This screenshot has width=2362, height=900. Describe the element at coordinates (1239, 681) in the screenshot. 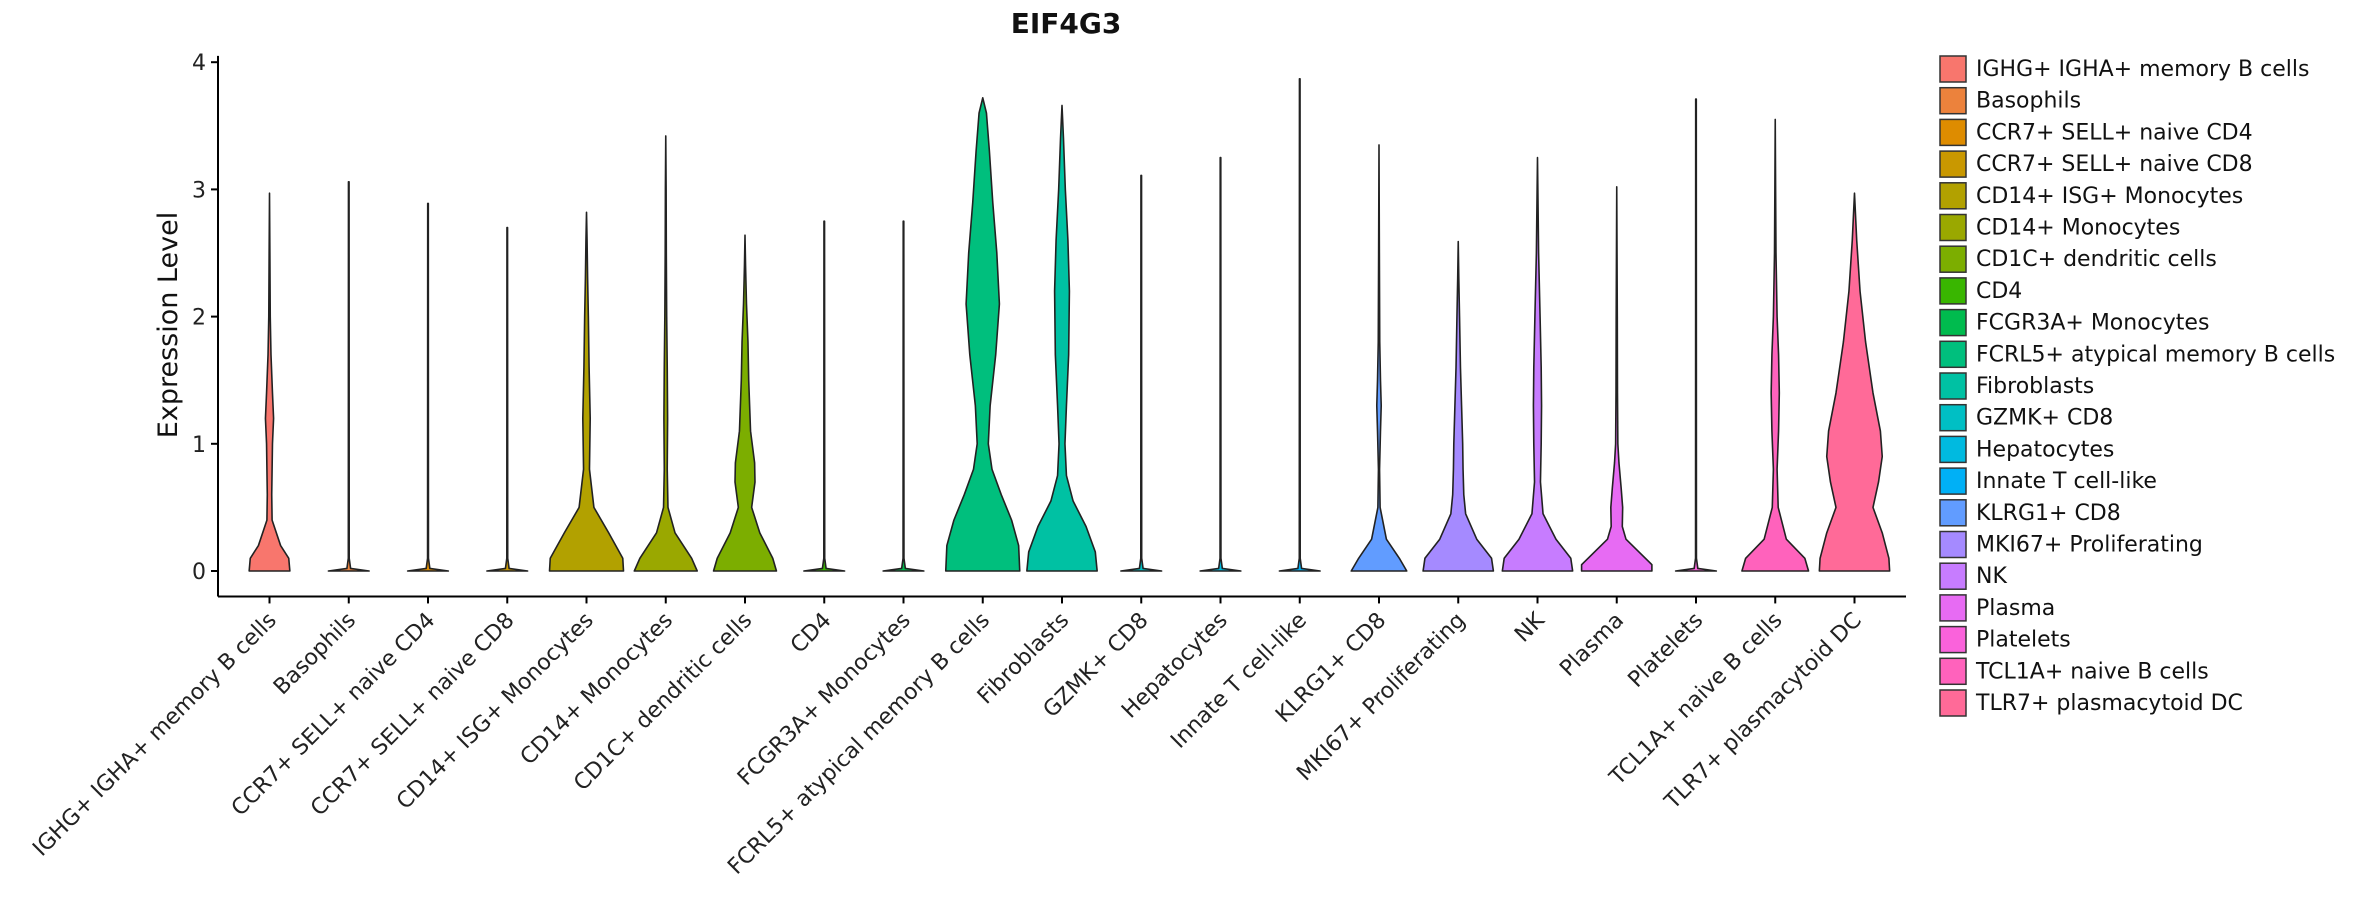

I see `x-tick-label: Innate T cell-like` at that location.